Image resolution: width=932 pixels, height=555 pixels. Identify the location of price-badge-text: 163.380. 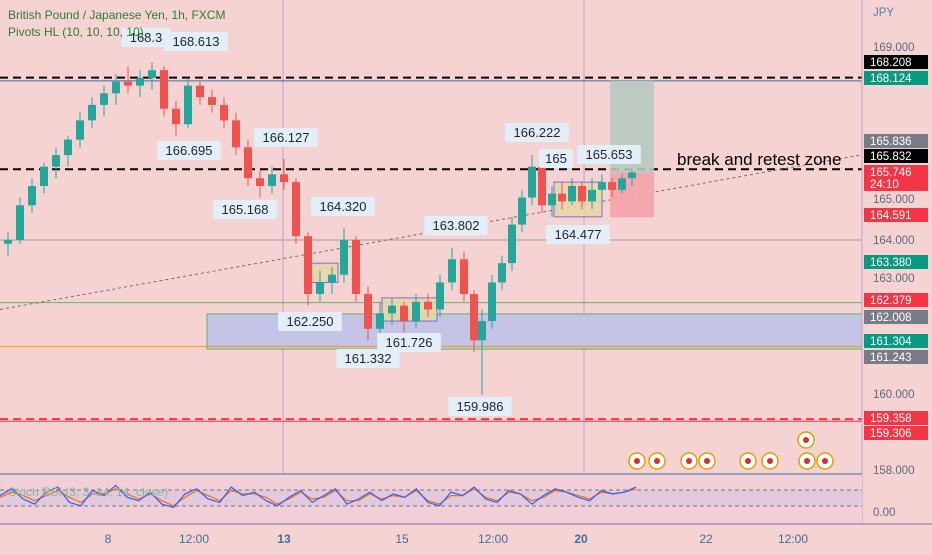
(891, 263).